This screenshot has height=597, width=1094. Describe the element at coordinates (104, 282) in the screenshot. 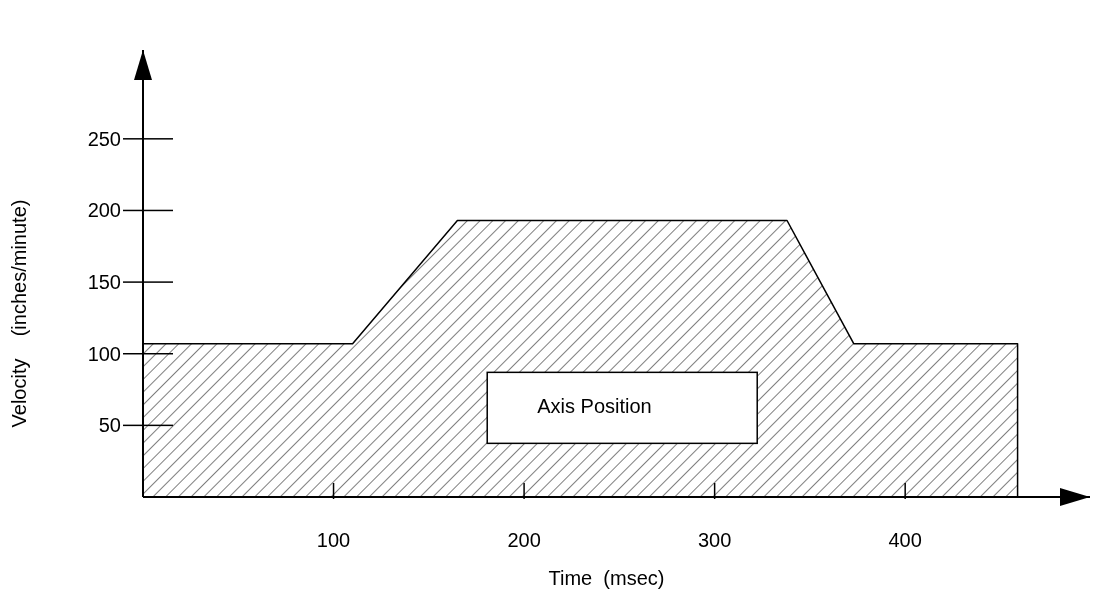

I see `y-tick-label: 150` at that location.